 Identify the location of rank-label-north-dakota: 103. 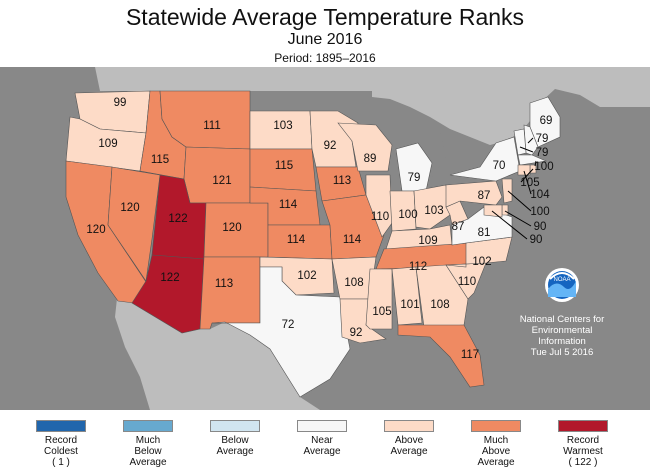
(282, 126).